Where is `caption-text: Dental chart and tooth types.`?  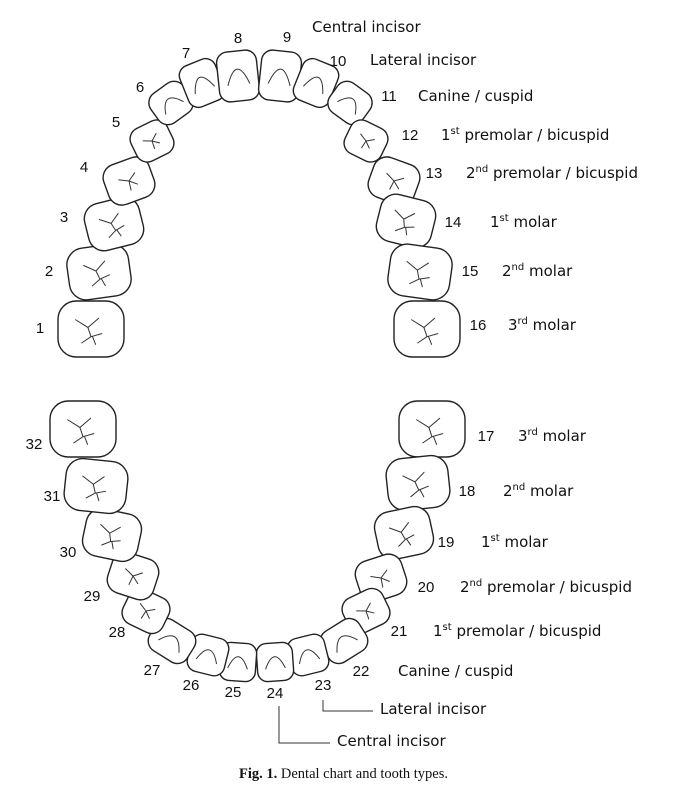
caption-text: Dental chart and tooth types. is located at coordinates (362, 774).